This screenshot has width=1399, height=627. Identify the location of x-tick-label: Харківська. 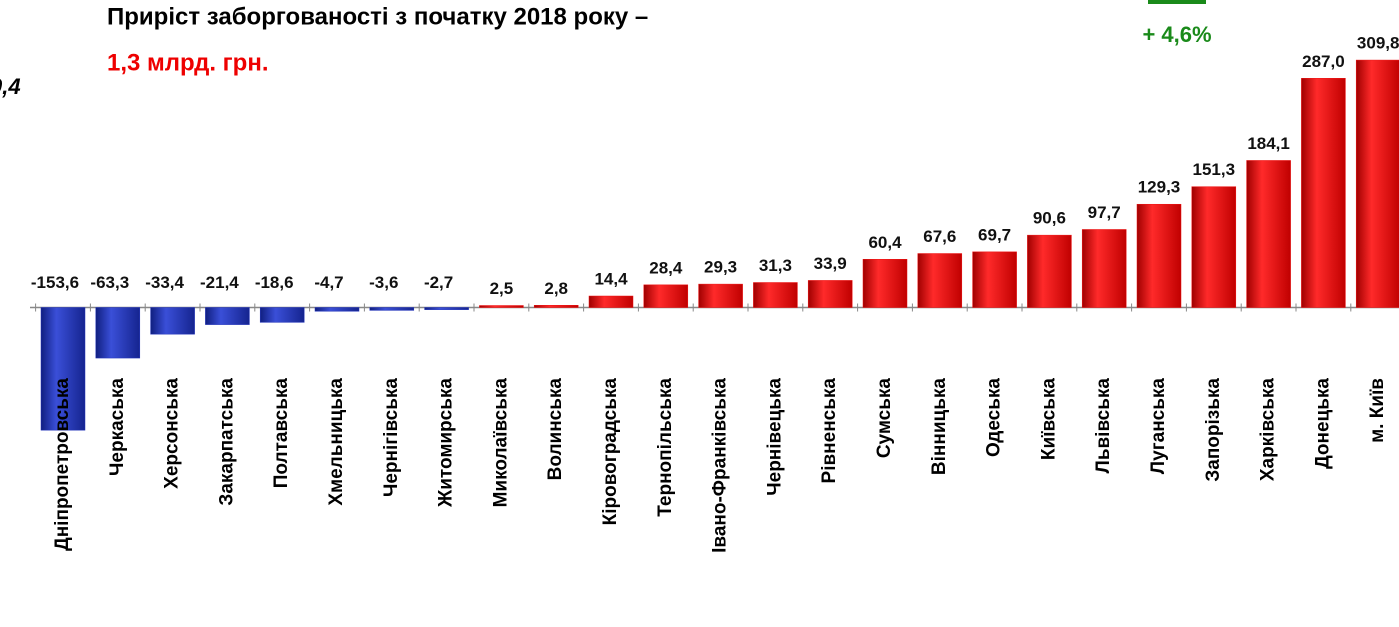
(1268, 430).